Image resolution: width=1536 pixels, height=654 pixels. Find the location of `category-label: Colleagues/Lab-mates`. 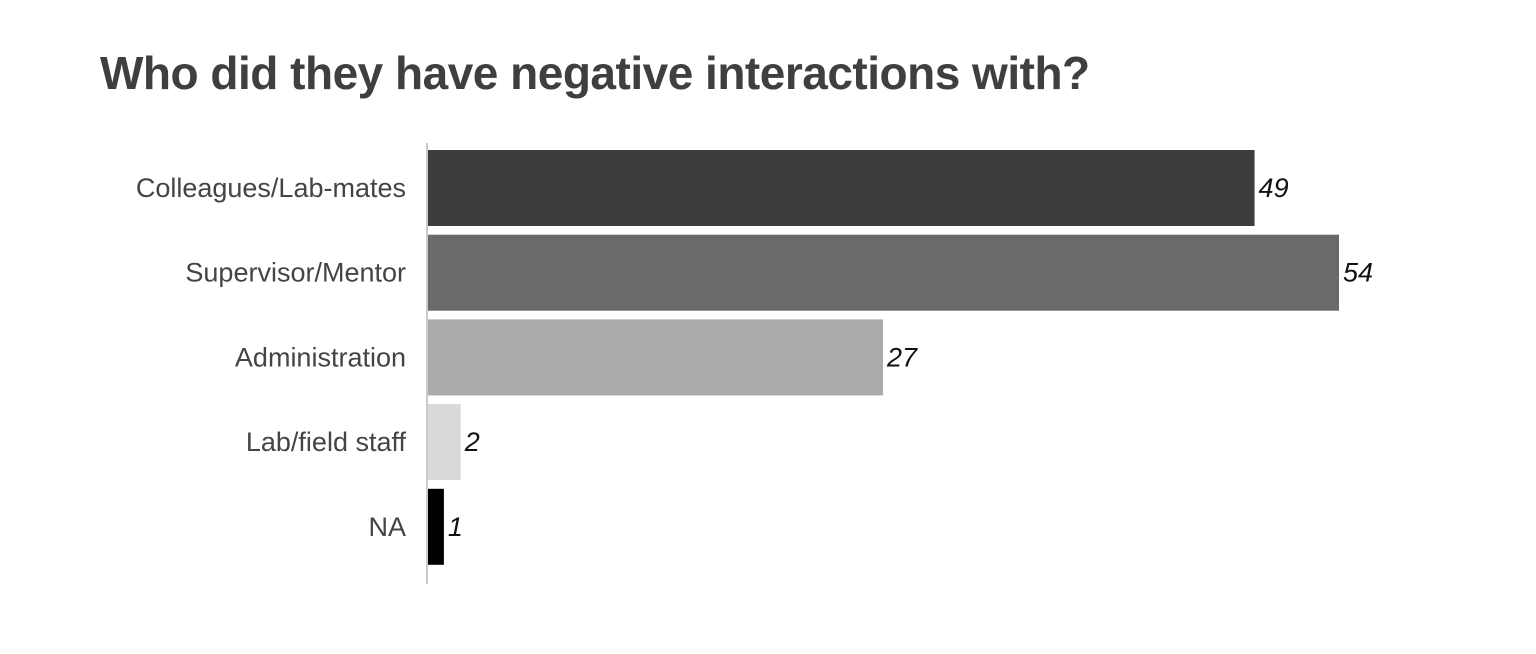

category-label: Colleagues/Lab-mates is located at coordinates (271, 188).